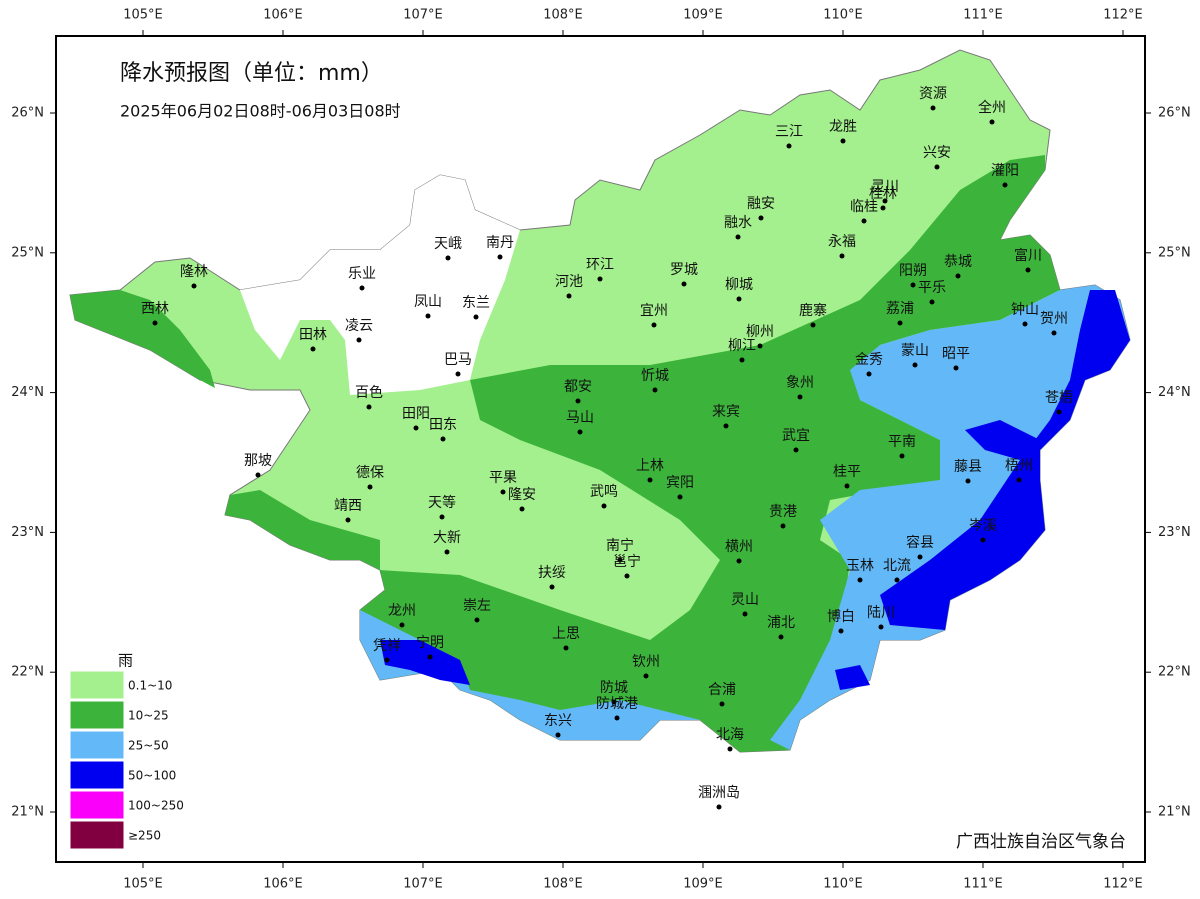 This screenshot has height=899, width=1200. What do you see at coordinates (503, 478) in the screenshot?
I see `city-label: 平果` at bounding box center [503, 478].